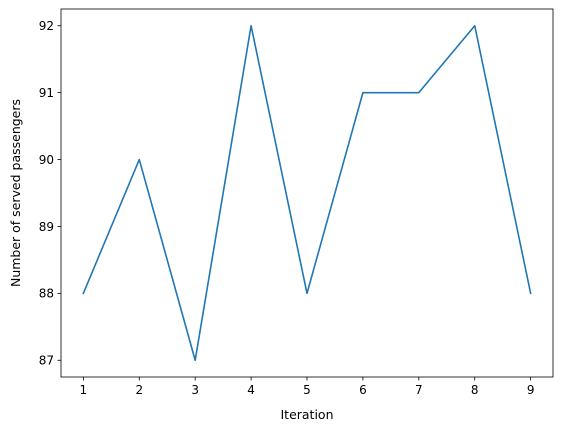 The image size is (563, 436). I want to click on x-tick-label: 5, so click(307, 390).